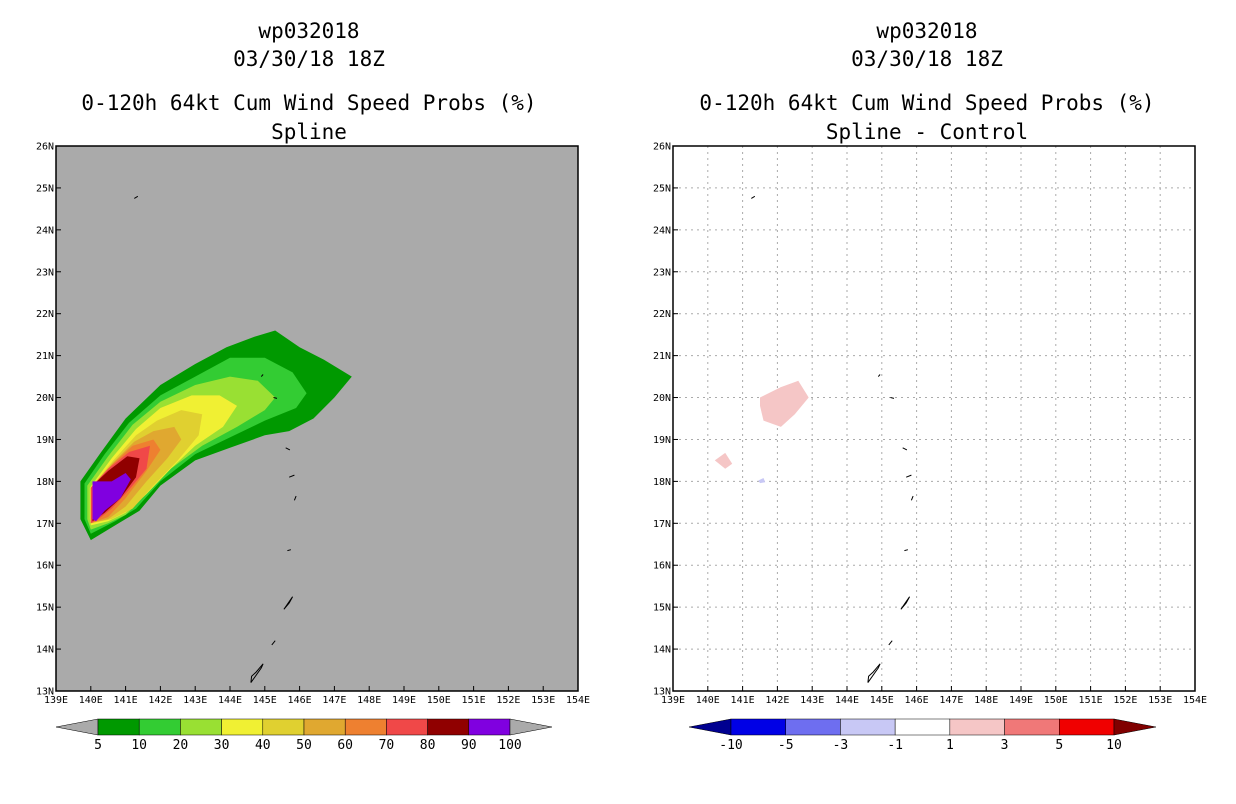 The height and width of the screenshot is (804, 1236). I want to click on right-colorbar: -10 -5 -3 -1 1 3 5 10, so click(922, 735).